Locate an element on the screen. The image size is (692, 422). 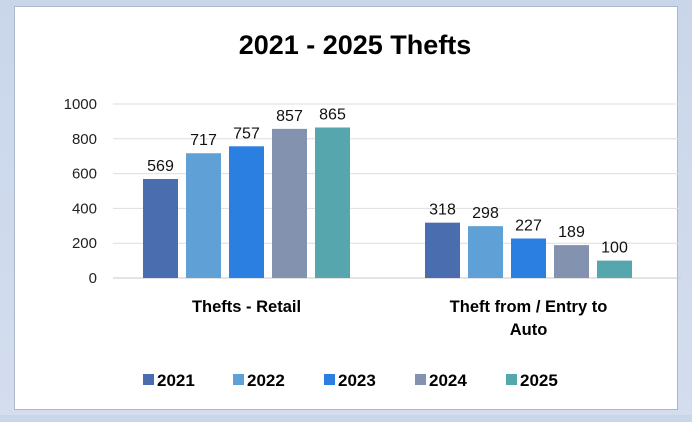
category-label: Thefts - Retail is located at coordinates (246, 307).